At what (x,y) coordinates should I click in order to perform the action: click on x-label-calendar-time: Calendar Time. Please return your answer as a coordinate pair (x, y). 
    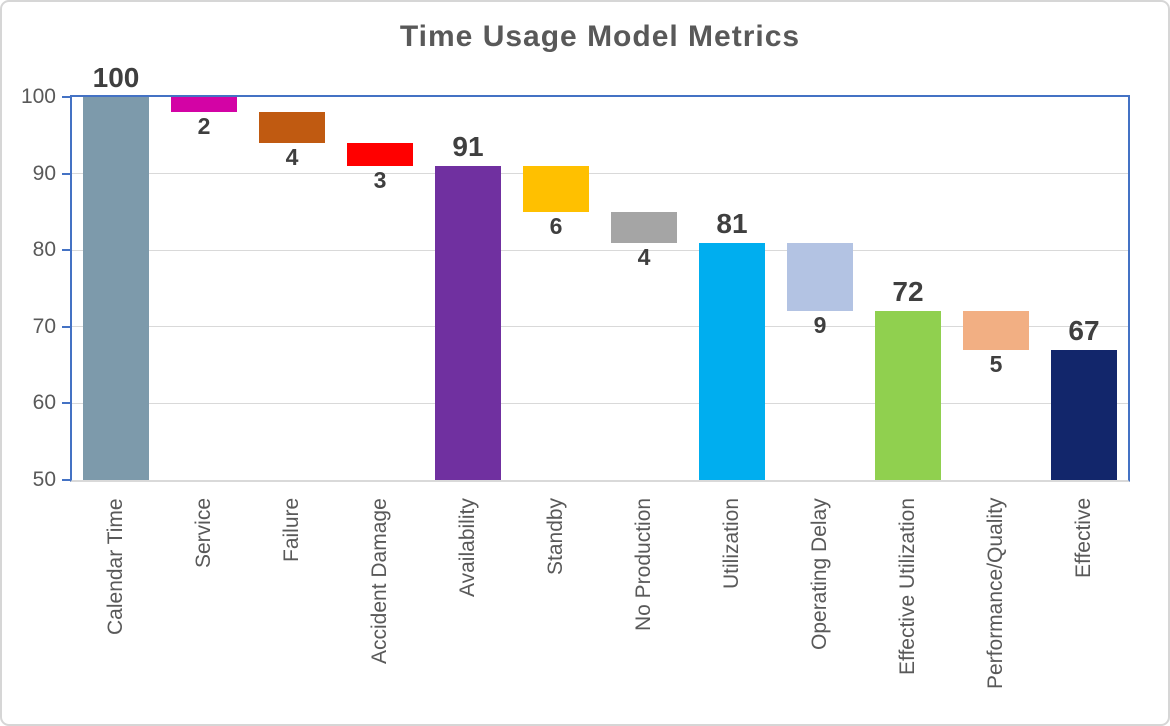
    Looking at the image, I should click on (116, 566).